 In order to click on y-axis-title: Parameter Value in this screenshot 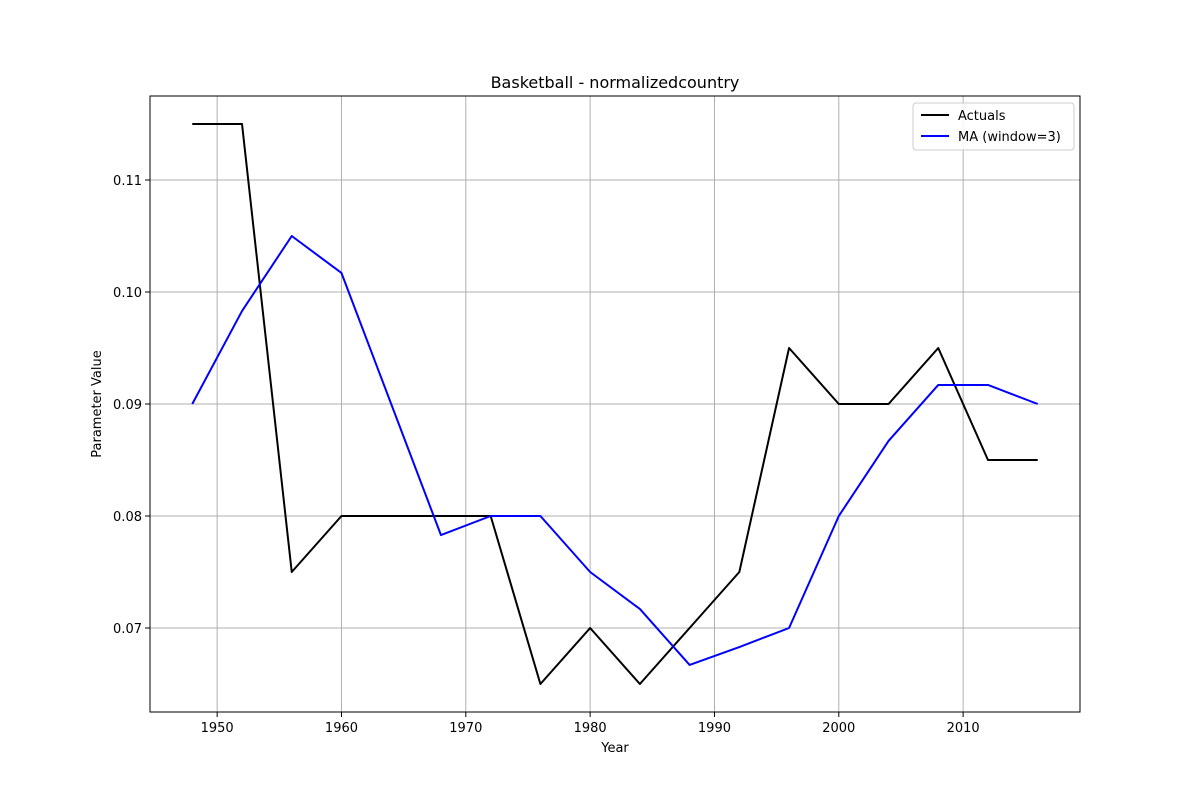, I will do `click(97, 403)`.